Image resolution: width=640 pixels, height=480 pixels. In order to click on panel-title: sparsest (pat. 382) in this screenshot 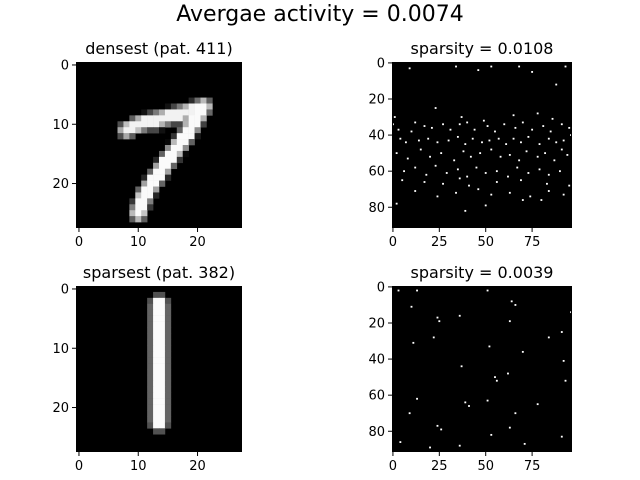, I will do `click(159, 272)`.